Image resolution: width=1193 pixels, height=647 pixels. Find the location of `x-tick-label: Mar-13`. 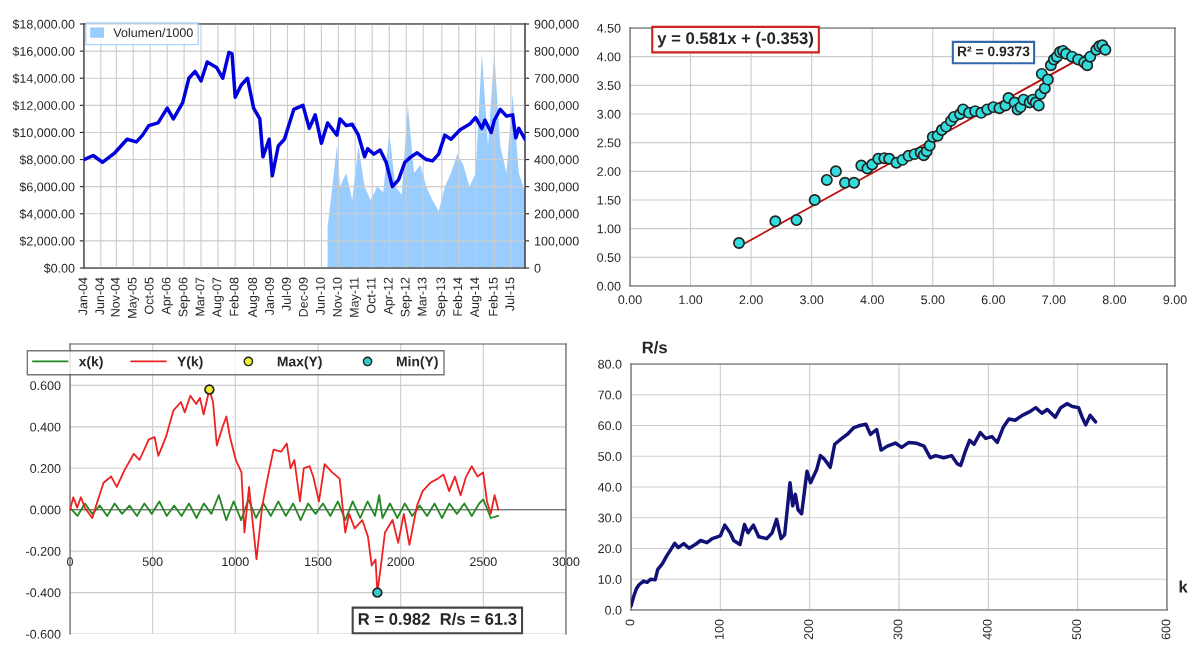

x-tick-label: Mar-13 is located at coordinates (422, 296).